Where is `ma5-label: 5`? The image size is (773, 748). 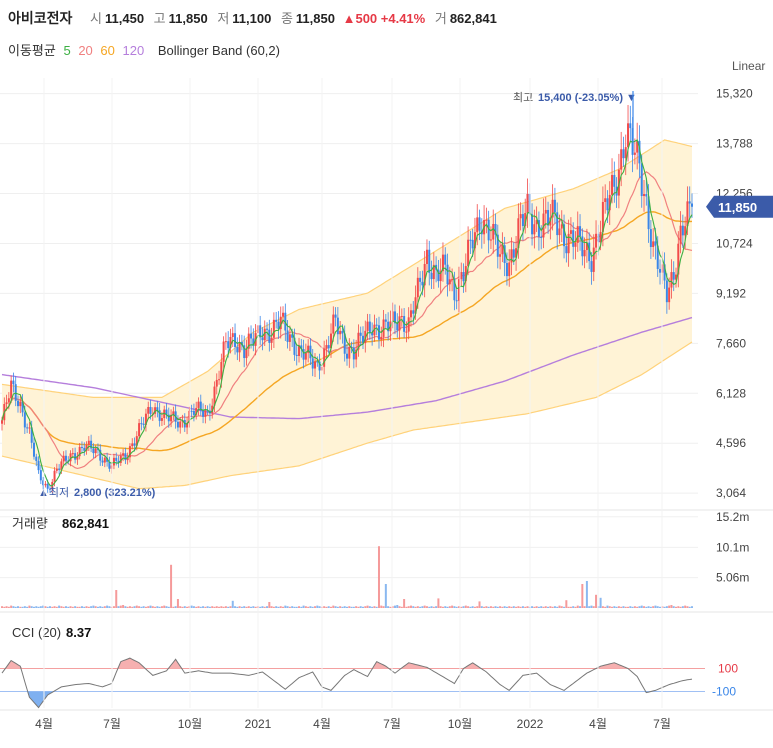
ma5-label: 5 is located at coordinates (67, 50).